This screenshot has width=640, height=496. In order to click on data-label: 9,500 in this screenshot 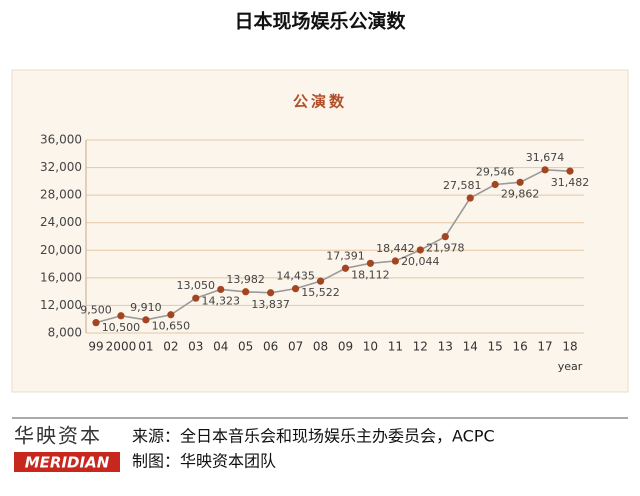, I will do `click(96, 310)`.